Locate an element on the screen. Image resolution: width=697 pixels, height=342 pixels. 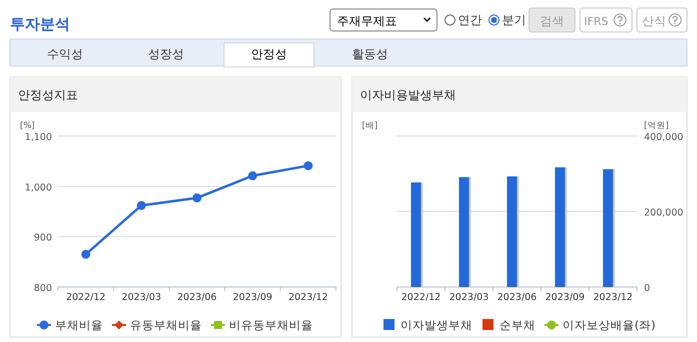
y-tick-label: 900 is located at coordinates (43, 238).